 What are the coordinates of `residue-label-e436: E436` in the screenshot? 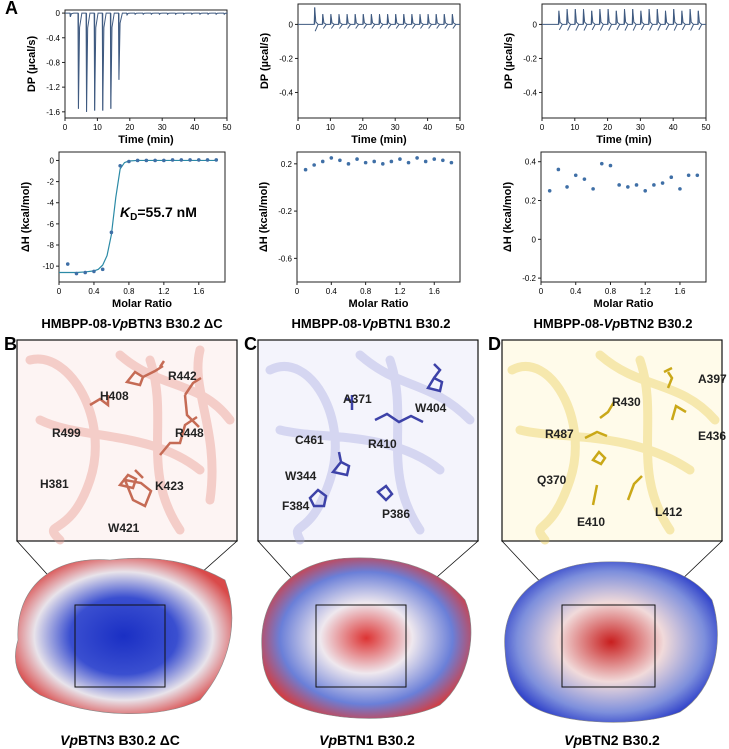 It's located at (712, 436).